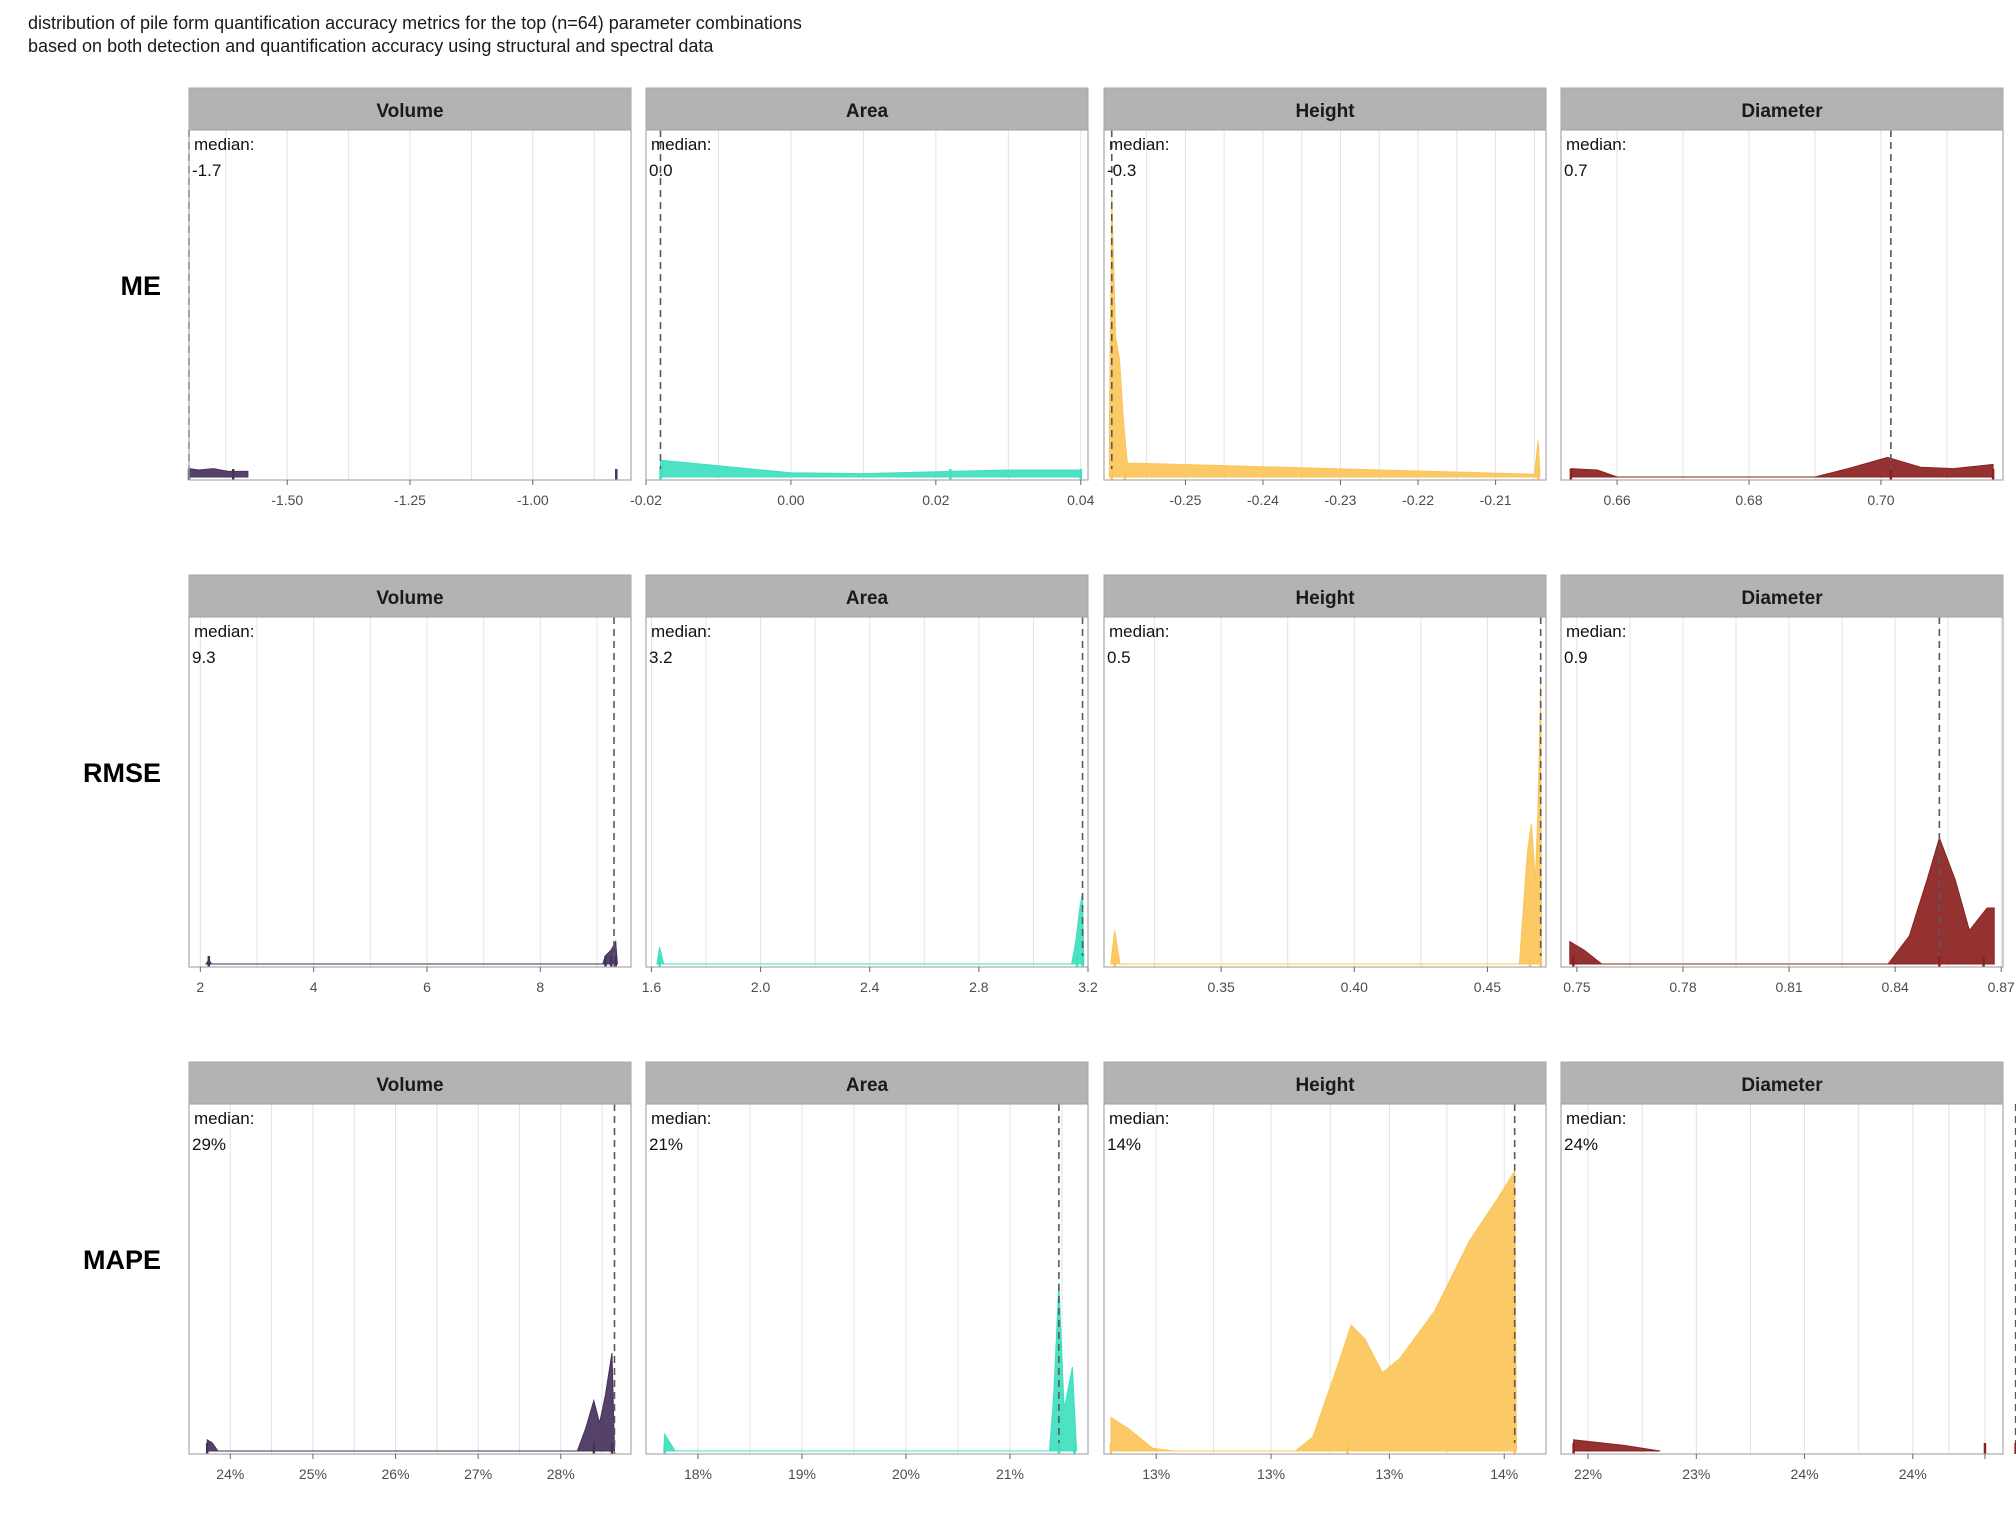 Image resolution: width=2016 pixels, height=1536 pixels. I want to click on x-tick-label: 20%, so click(906, 1474).